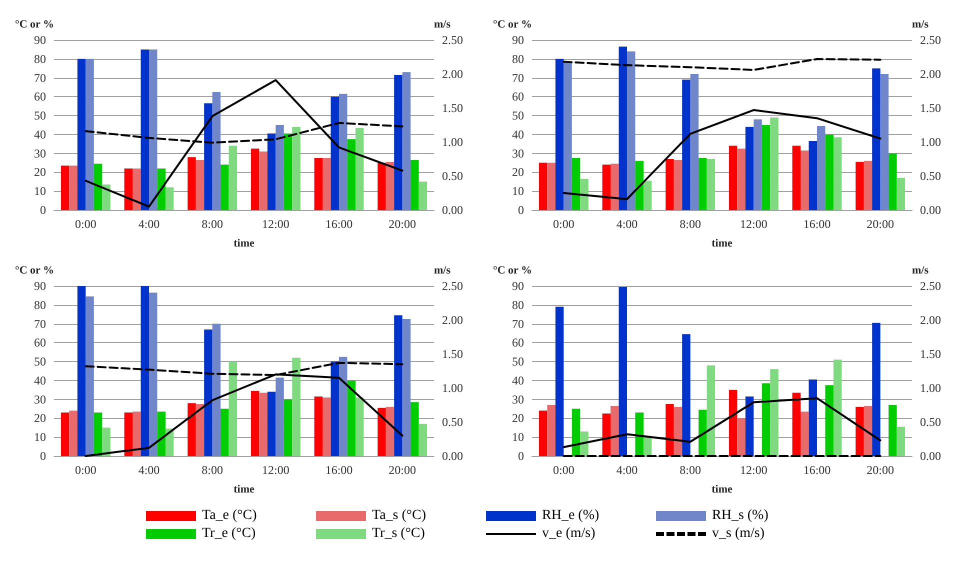 This screenshot has height=570, width=972. What do you see at coordinates (40, 153) in the screenshot?
I see `y-tick-label: 30` at bounding box center [40, 153].